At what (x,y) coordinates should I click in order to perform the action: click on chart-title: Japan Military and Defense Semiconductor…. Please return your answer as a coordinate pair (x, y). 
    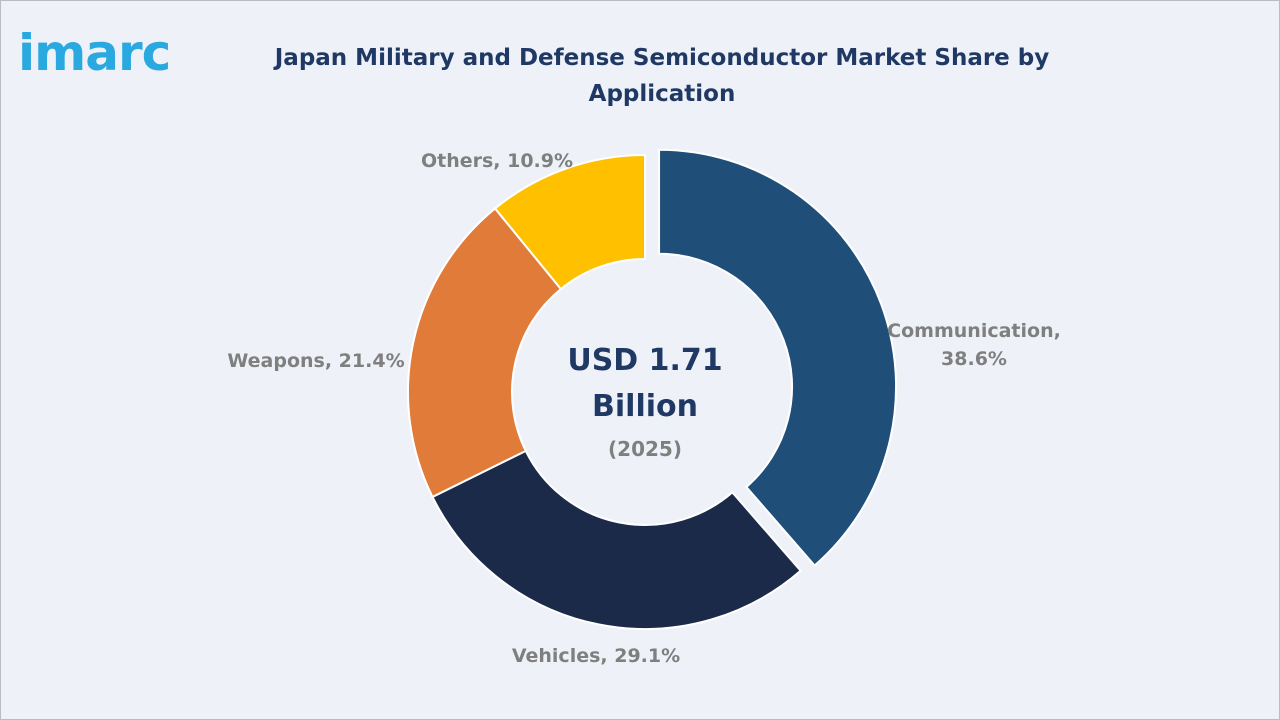
    Looking at the image, I should click on (662, 76).